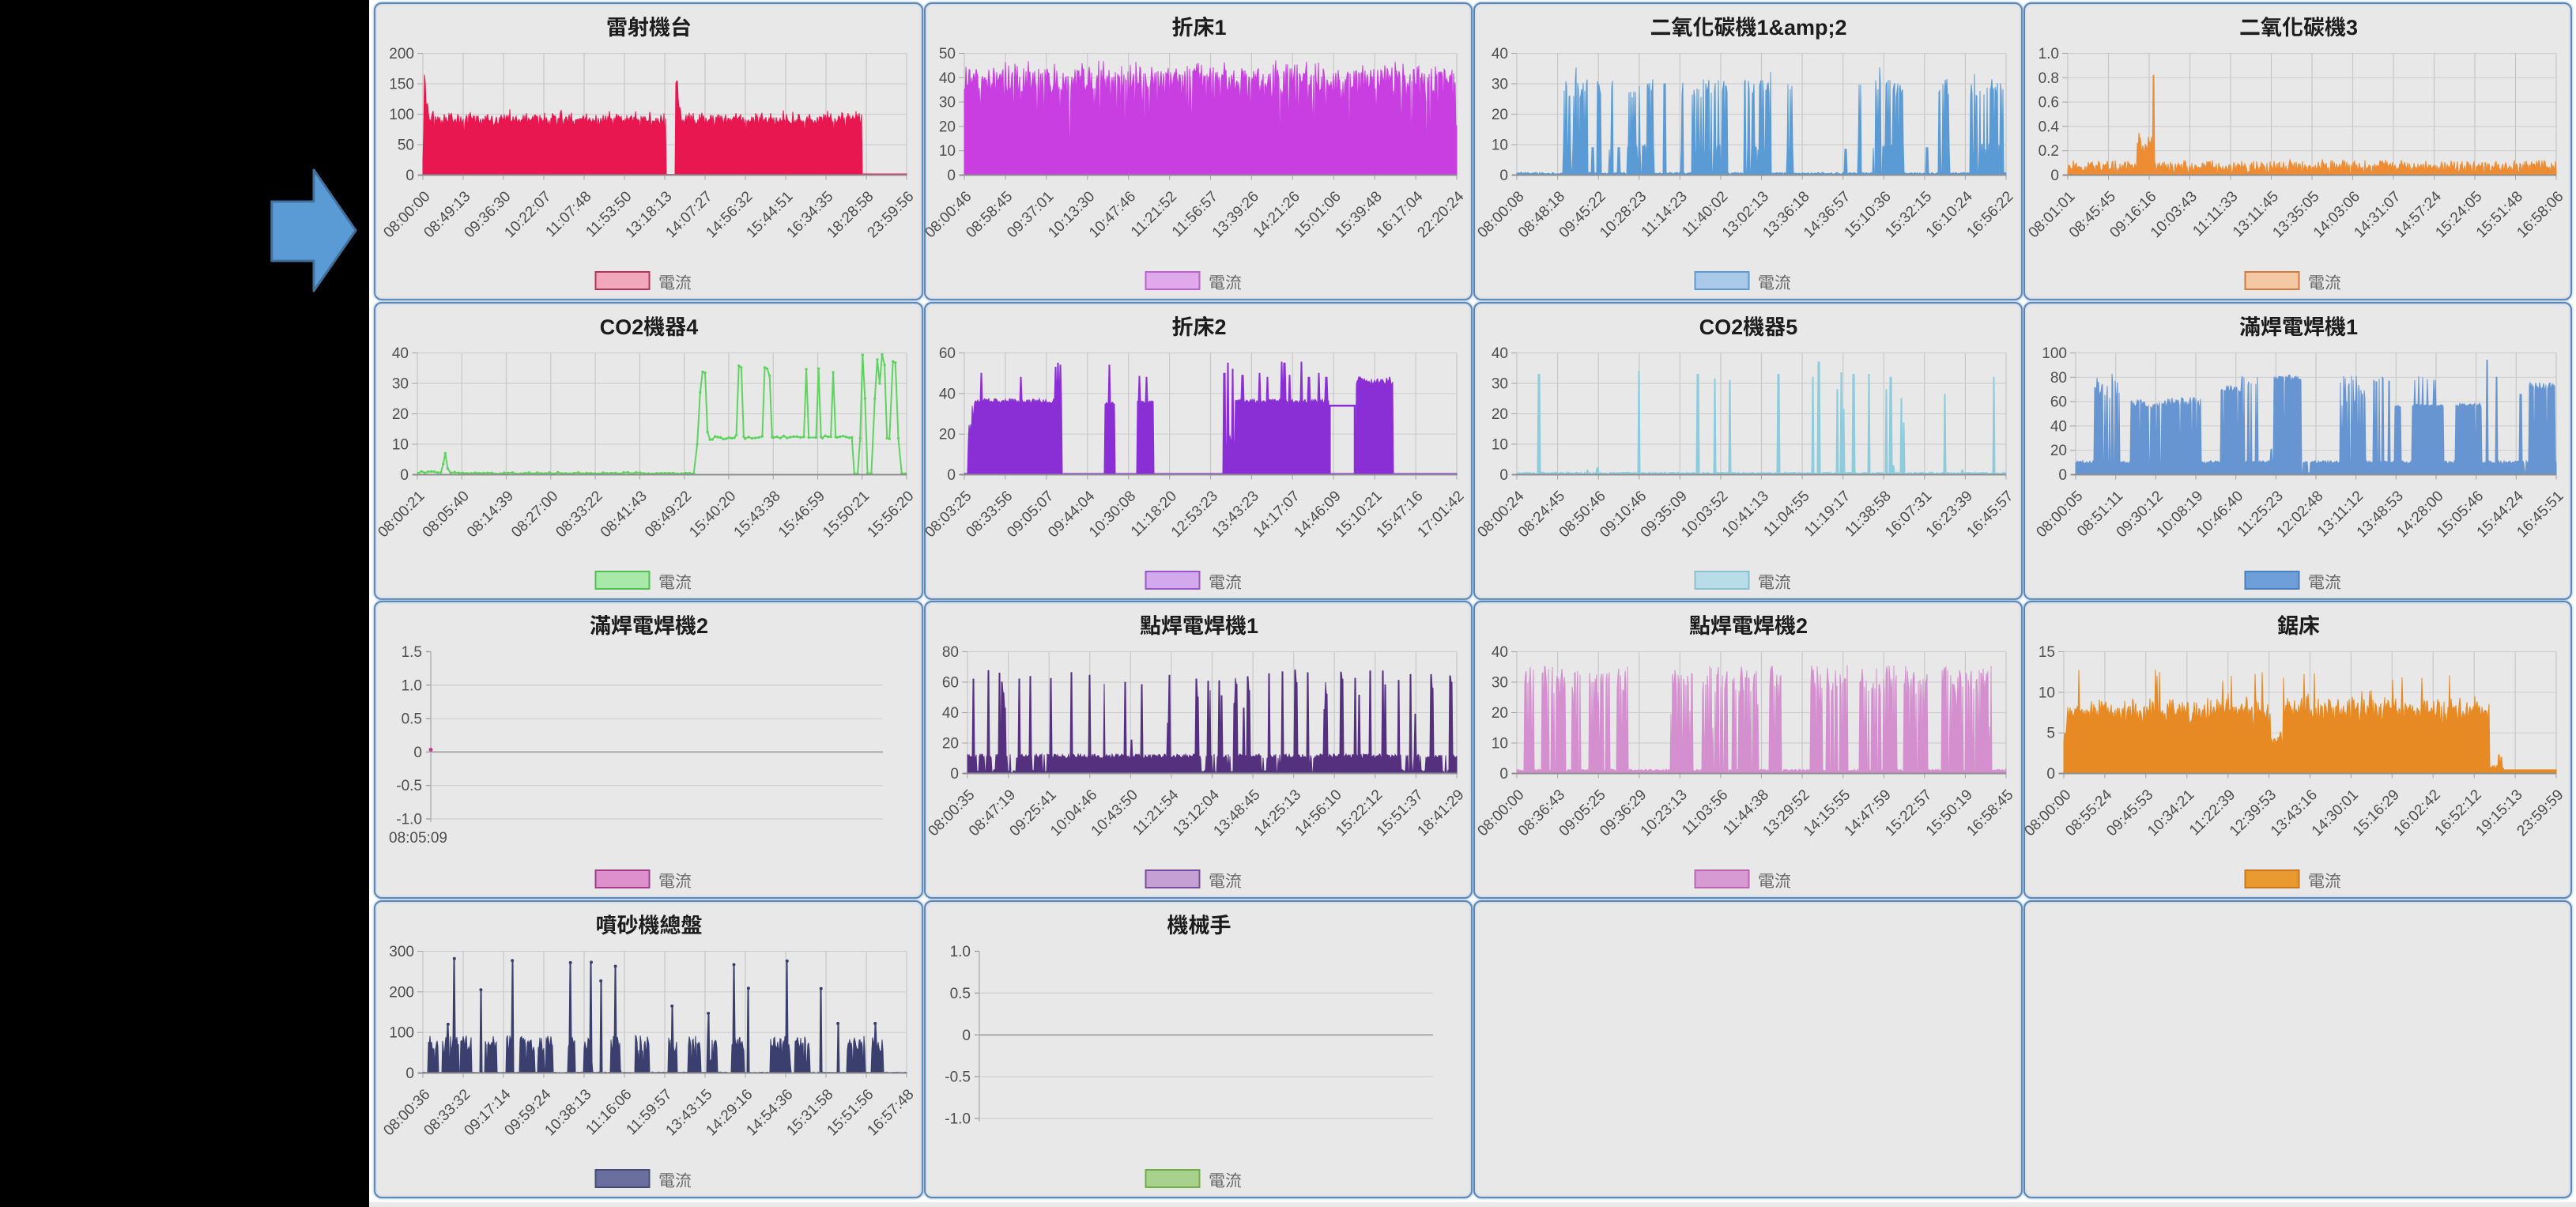 This screenshot has height=1207, width=2576. I want to click on svg-text: 5, so click(2050, 734).